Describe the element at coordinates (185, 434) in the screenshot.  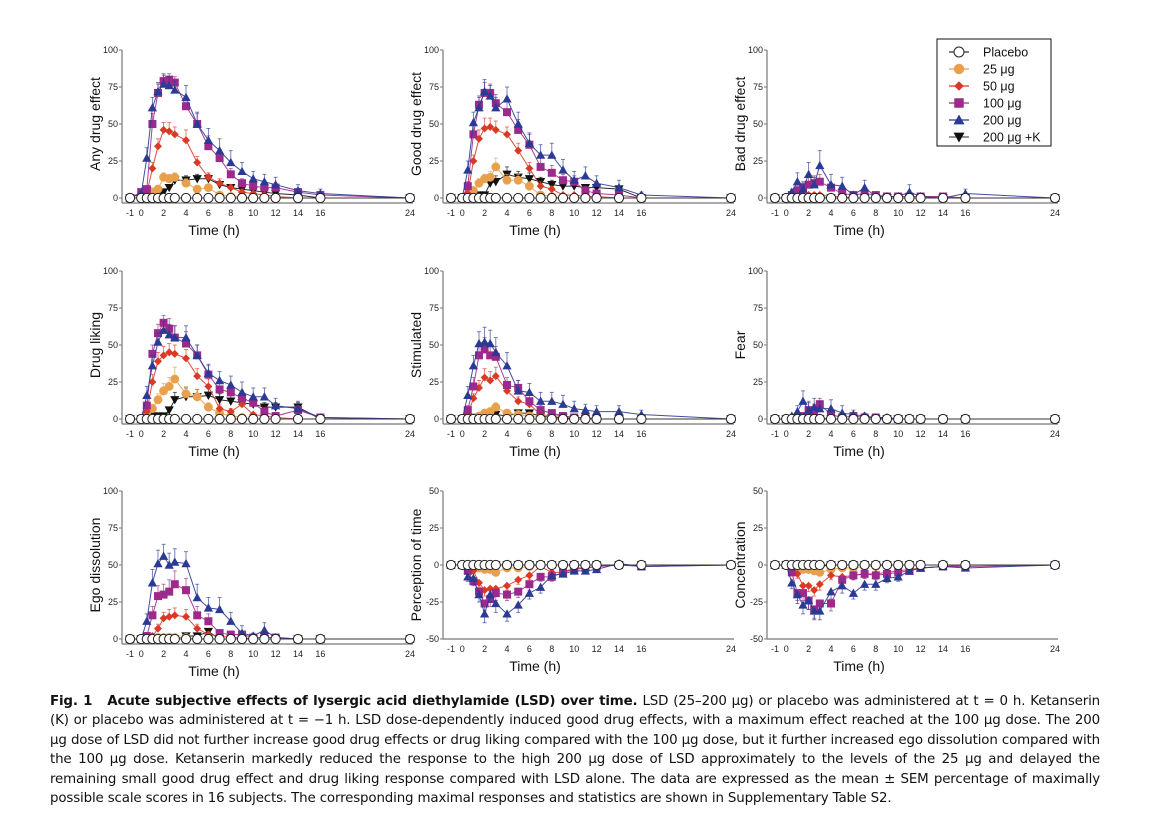
I see `x-tick-label: 4` at that location.